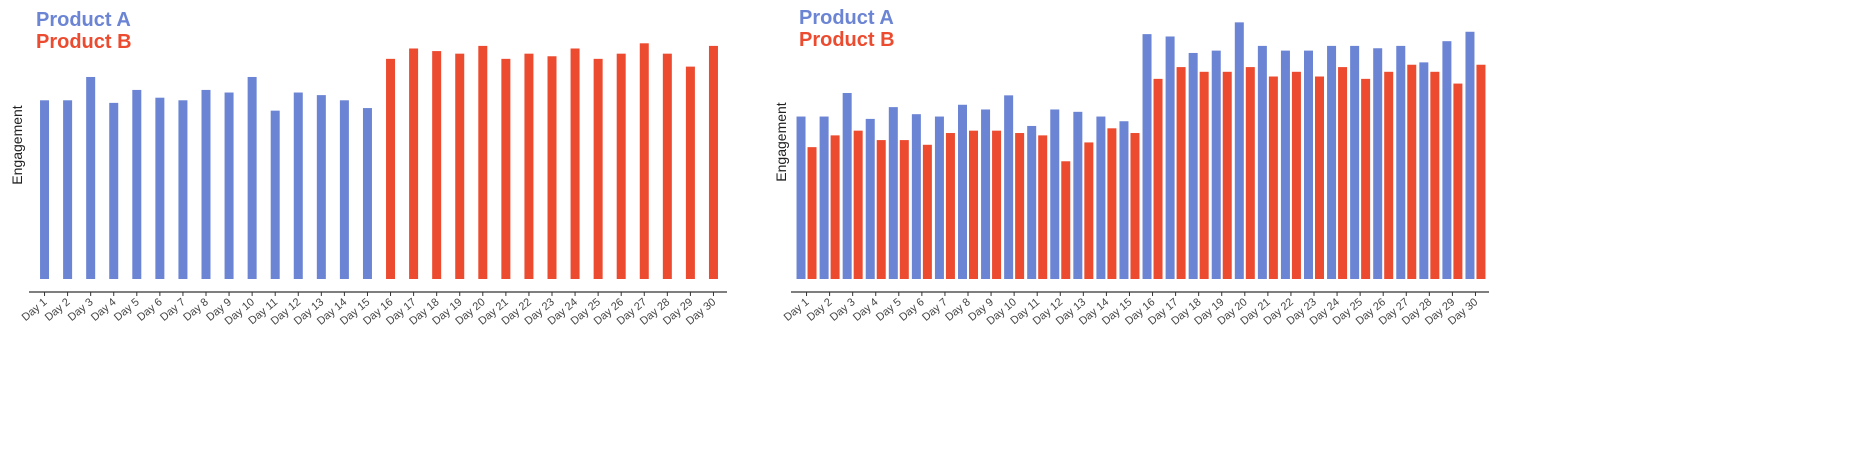  What do you see at coordinates (35, 310) in the screenshot?
I see `x-tick-label: Day 1` at bounding box center [35, 310].